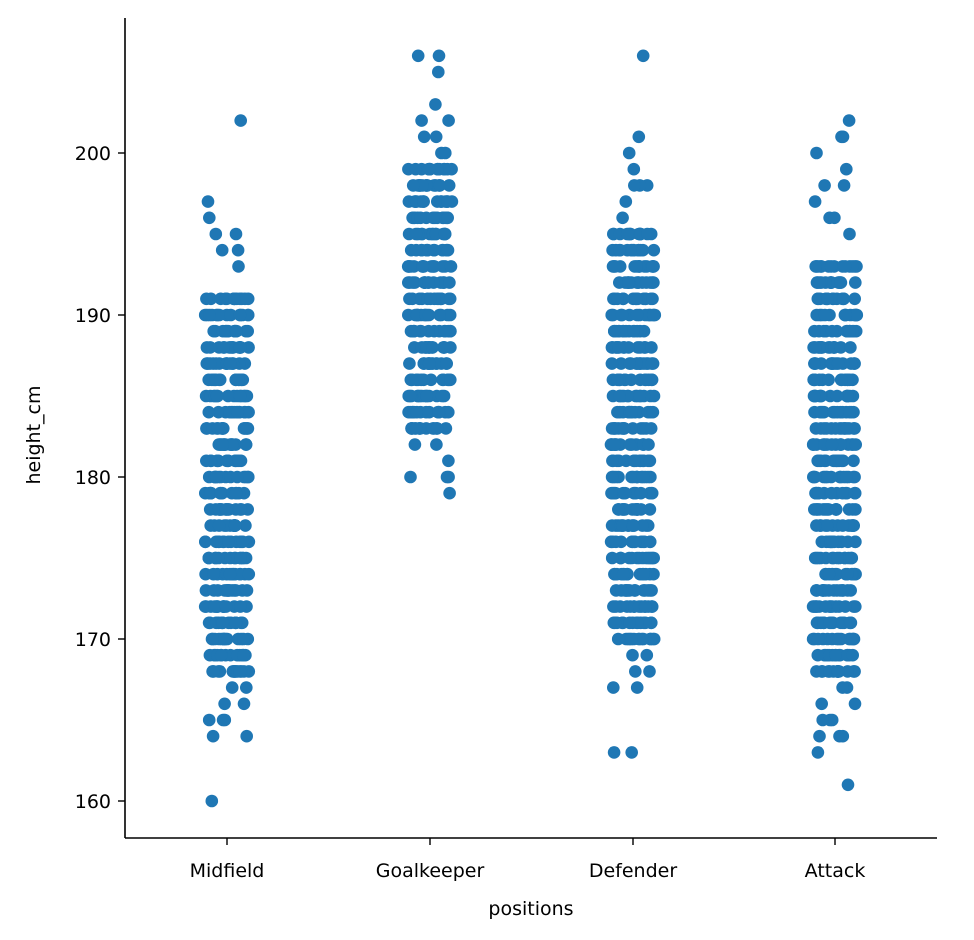 Image resolution: width=974 pixels, height=940 pixels. I want to click on x-tick-label-goalkeeper: Goalkeeper, so click(430, 871).